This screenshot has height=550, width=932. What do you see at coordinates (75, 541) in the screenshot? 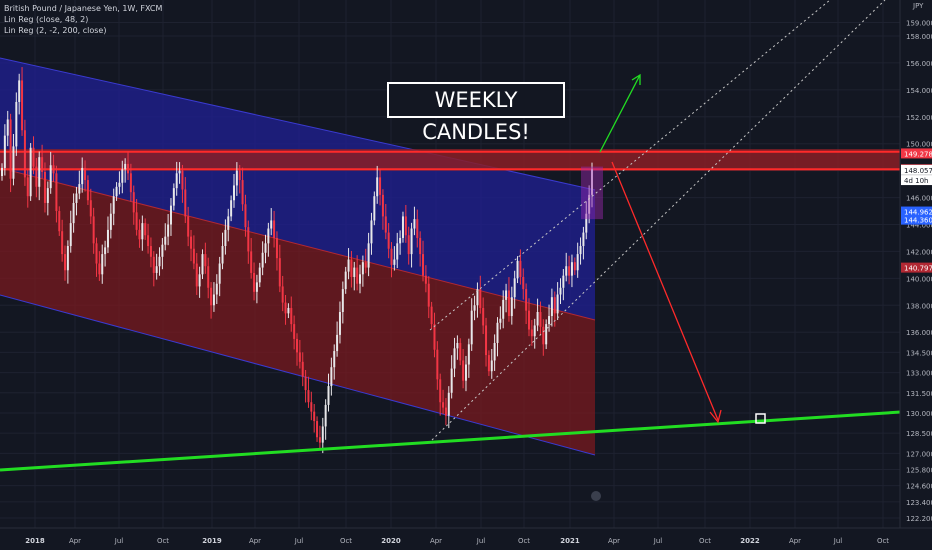
I see `x-tick-label: Apr` at bounding box center [75, 541].